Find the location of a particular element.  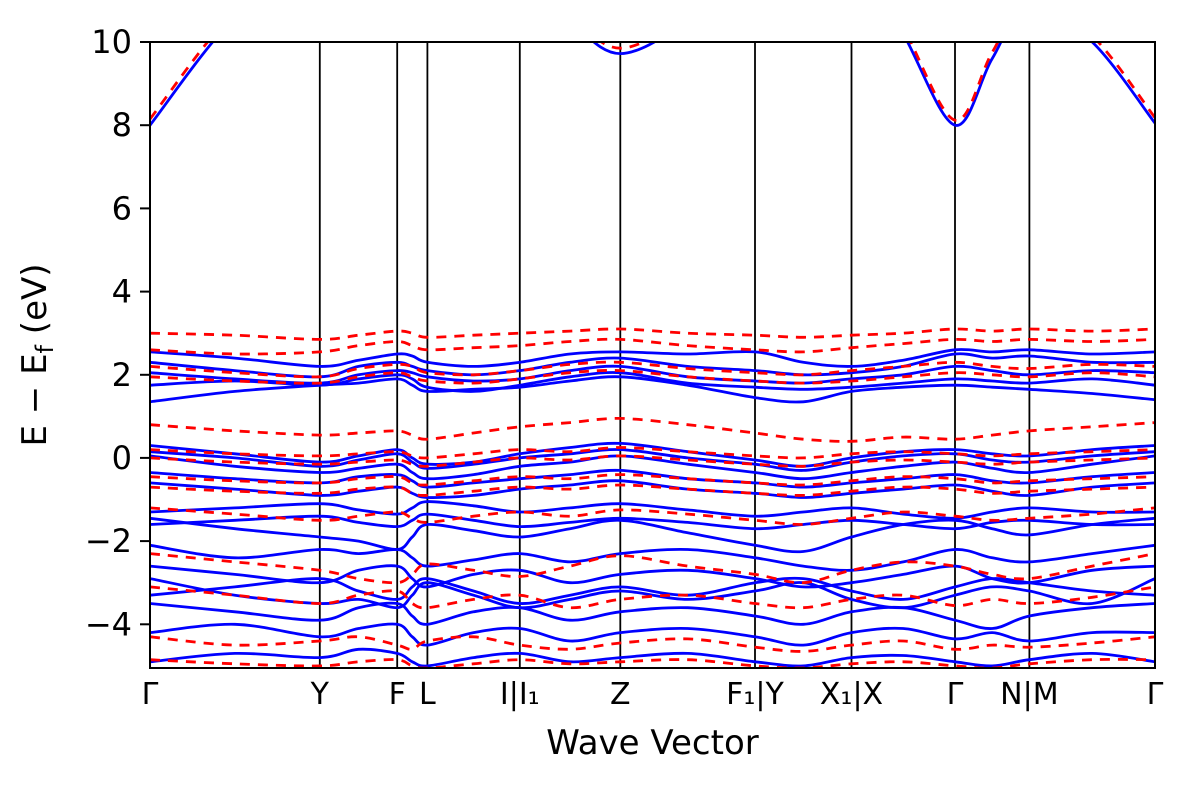

y-tick-label: −4 is located at coordinates (108, 624).